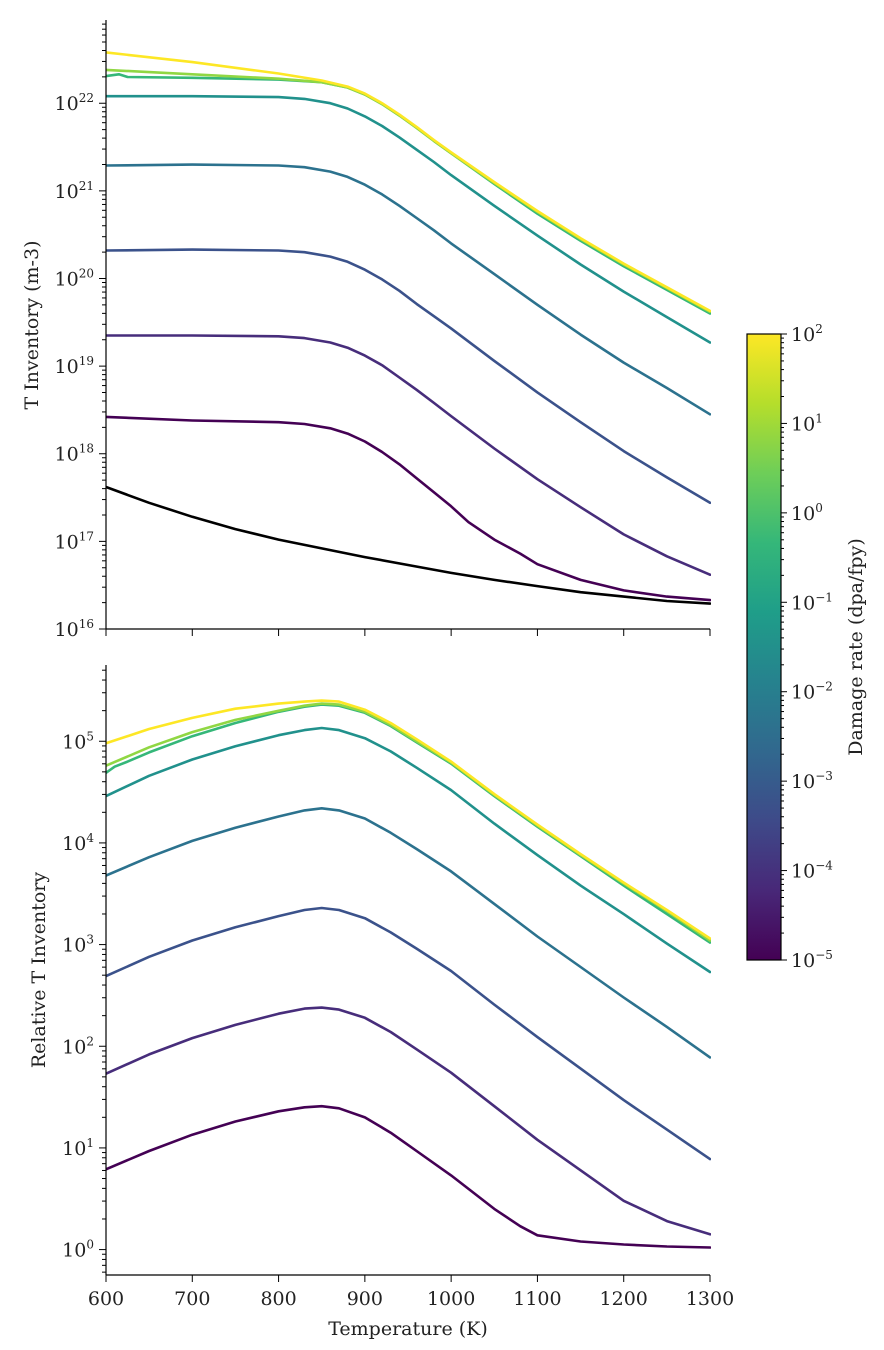  Describe the element at coordinates (812, 960) in the screenshot. I see `colorbar-tick-label-7: 10⁻⁵` at that location.